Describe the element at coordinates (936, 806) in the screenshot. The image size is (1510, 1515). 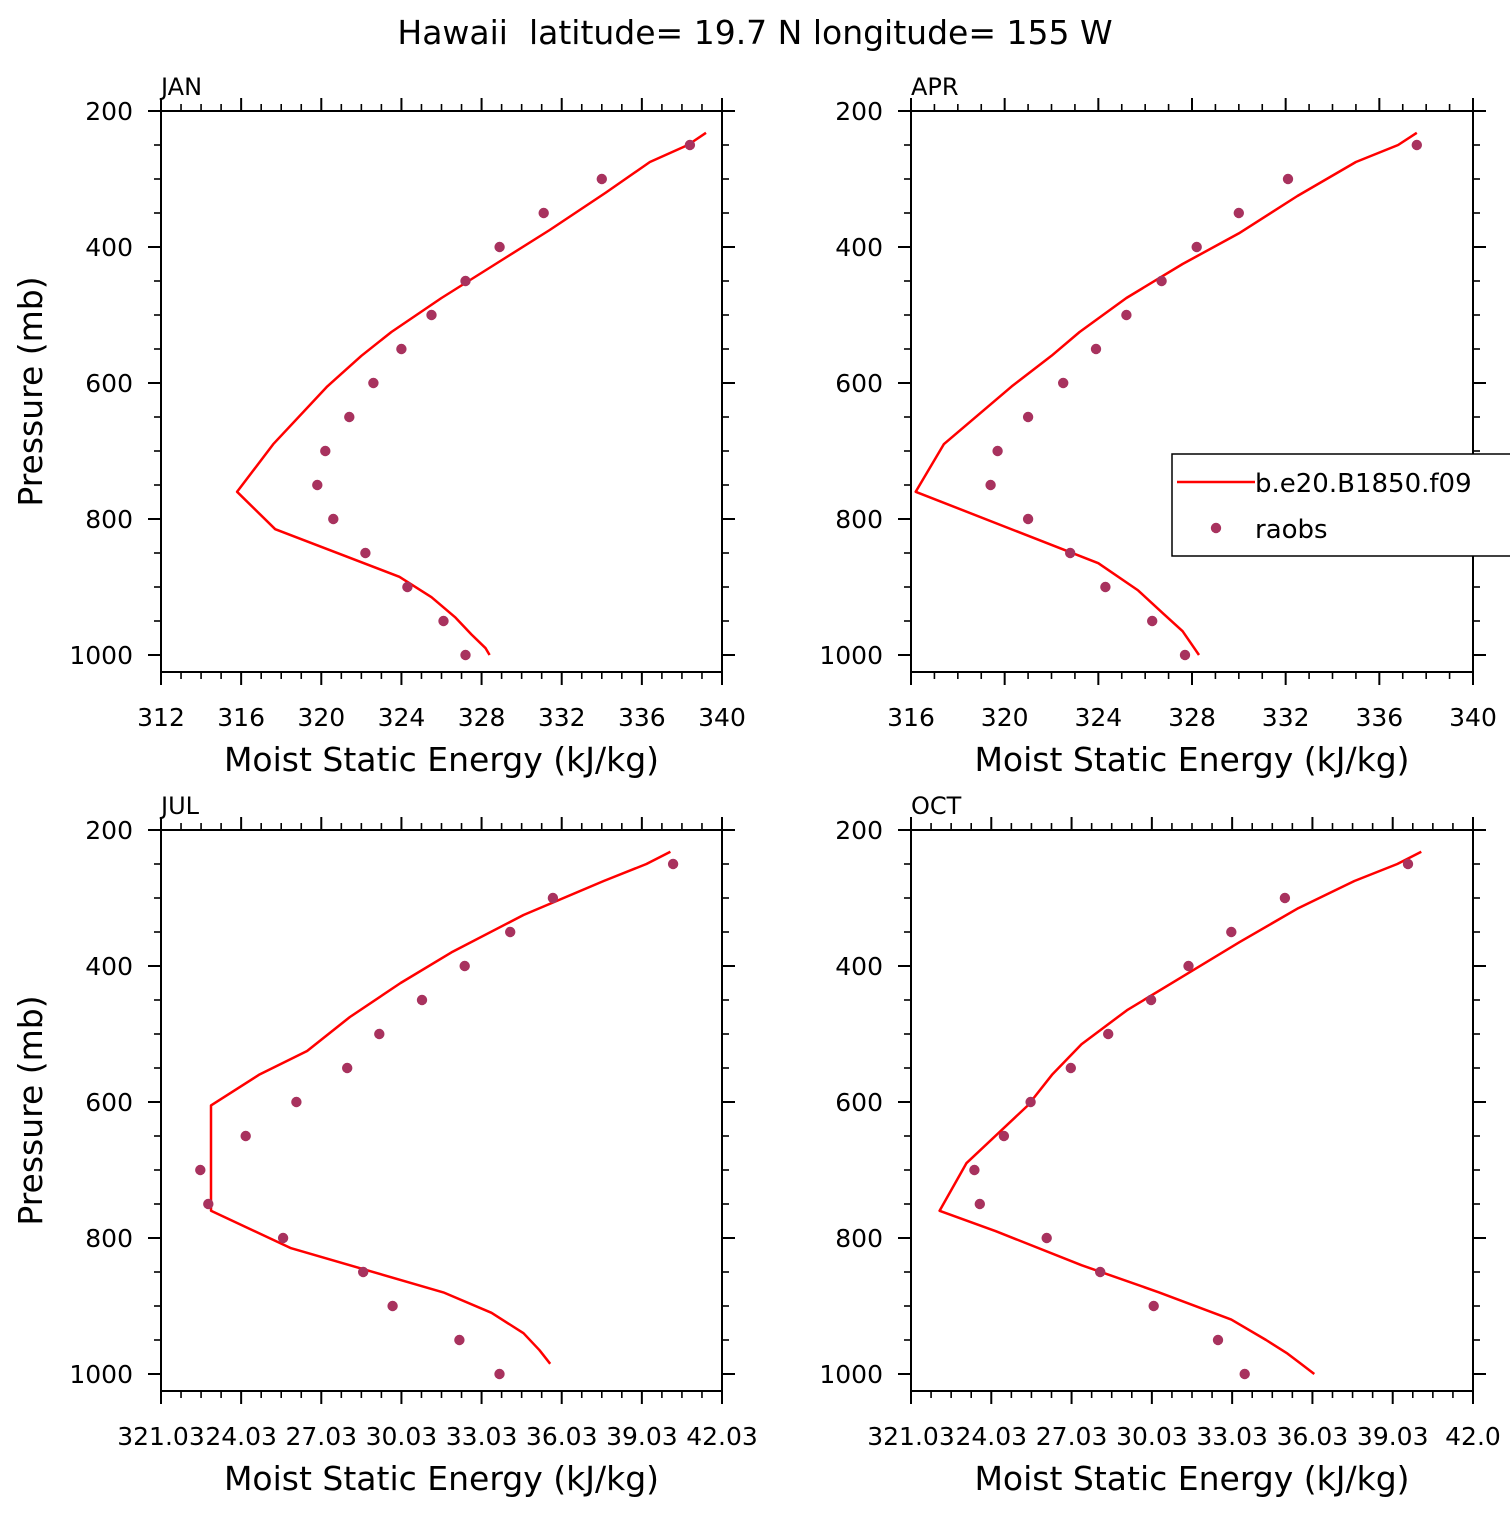
I see `panel-label: OCT` at that location.